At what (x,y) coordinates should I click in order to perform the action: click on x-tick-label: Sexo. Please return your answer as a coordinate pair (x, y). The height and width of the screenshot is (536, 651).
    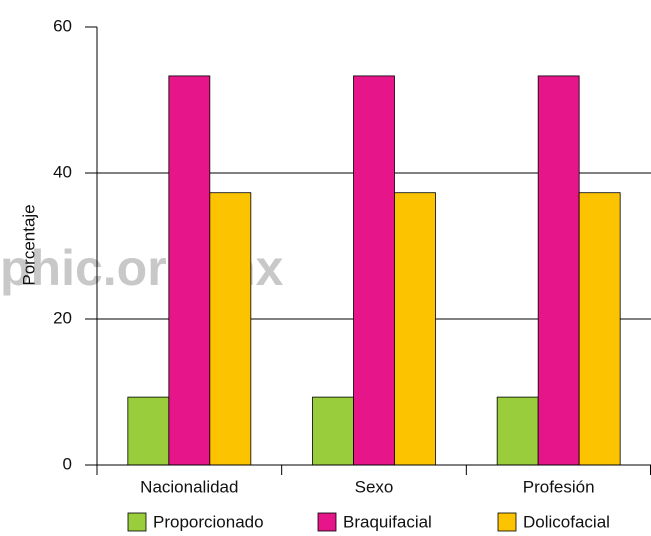
    Looking at the image, I should click on (374, 486).